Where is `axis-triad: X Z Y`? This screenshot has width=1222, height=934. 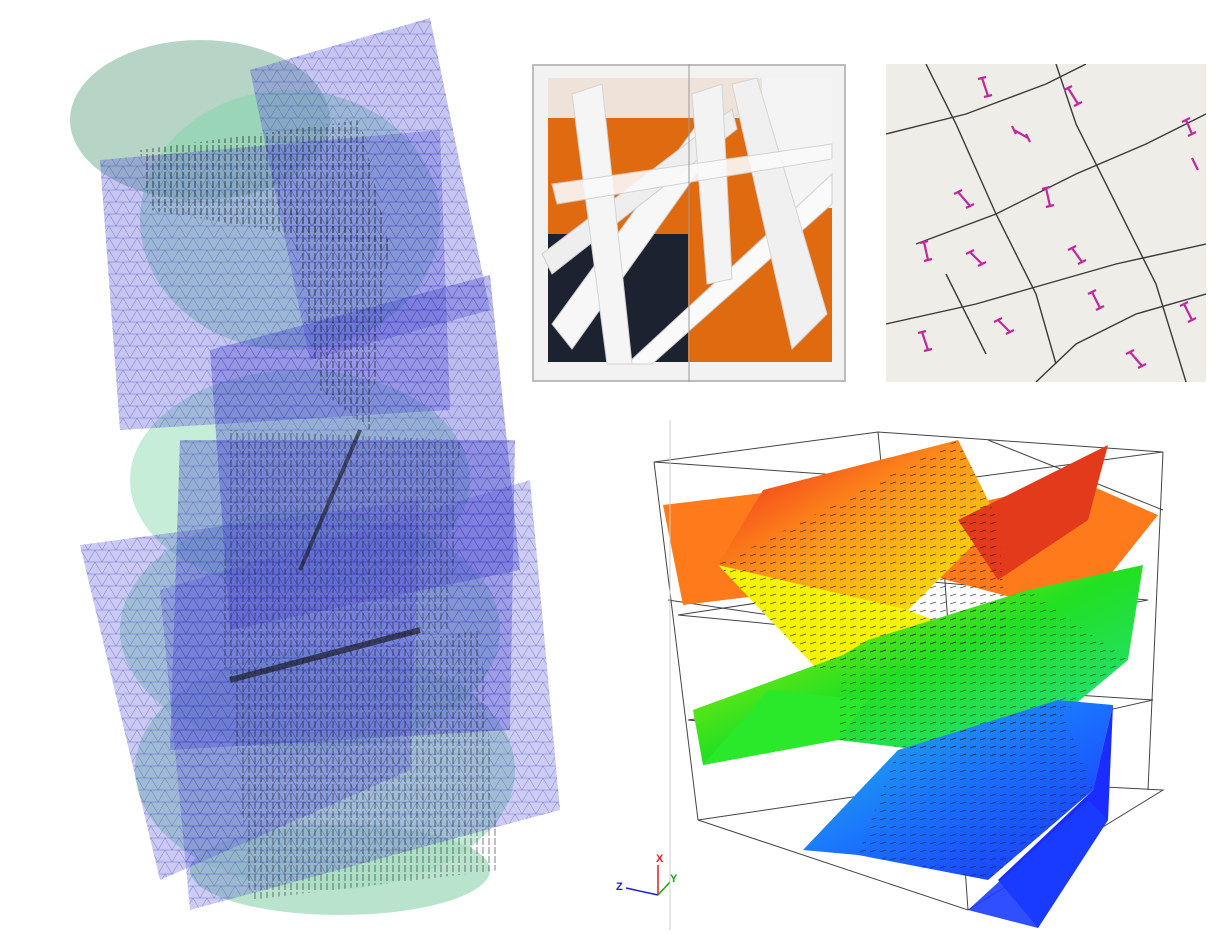 axis-triad: X Z Y is located at coordinates (647, 874).